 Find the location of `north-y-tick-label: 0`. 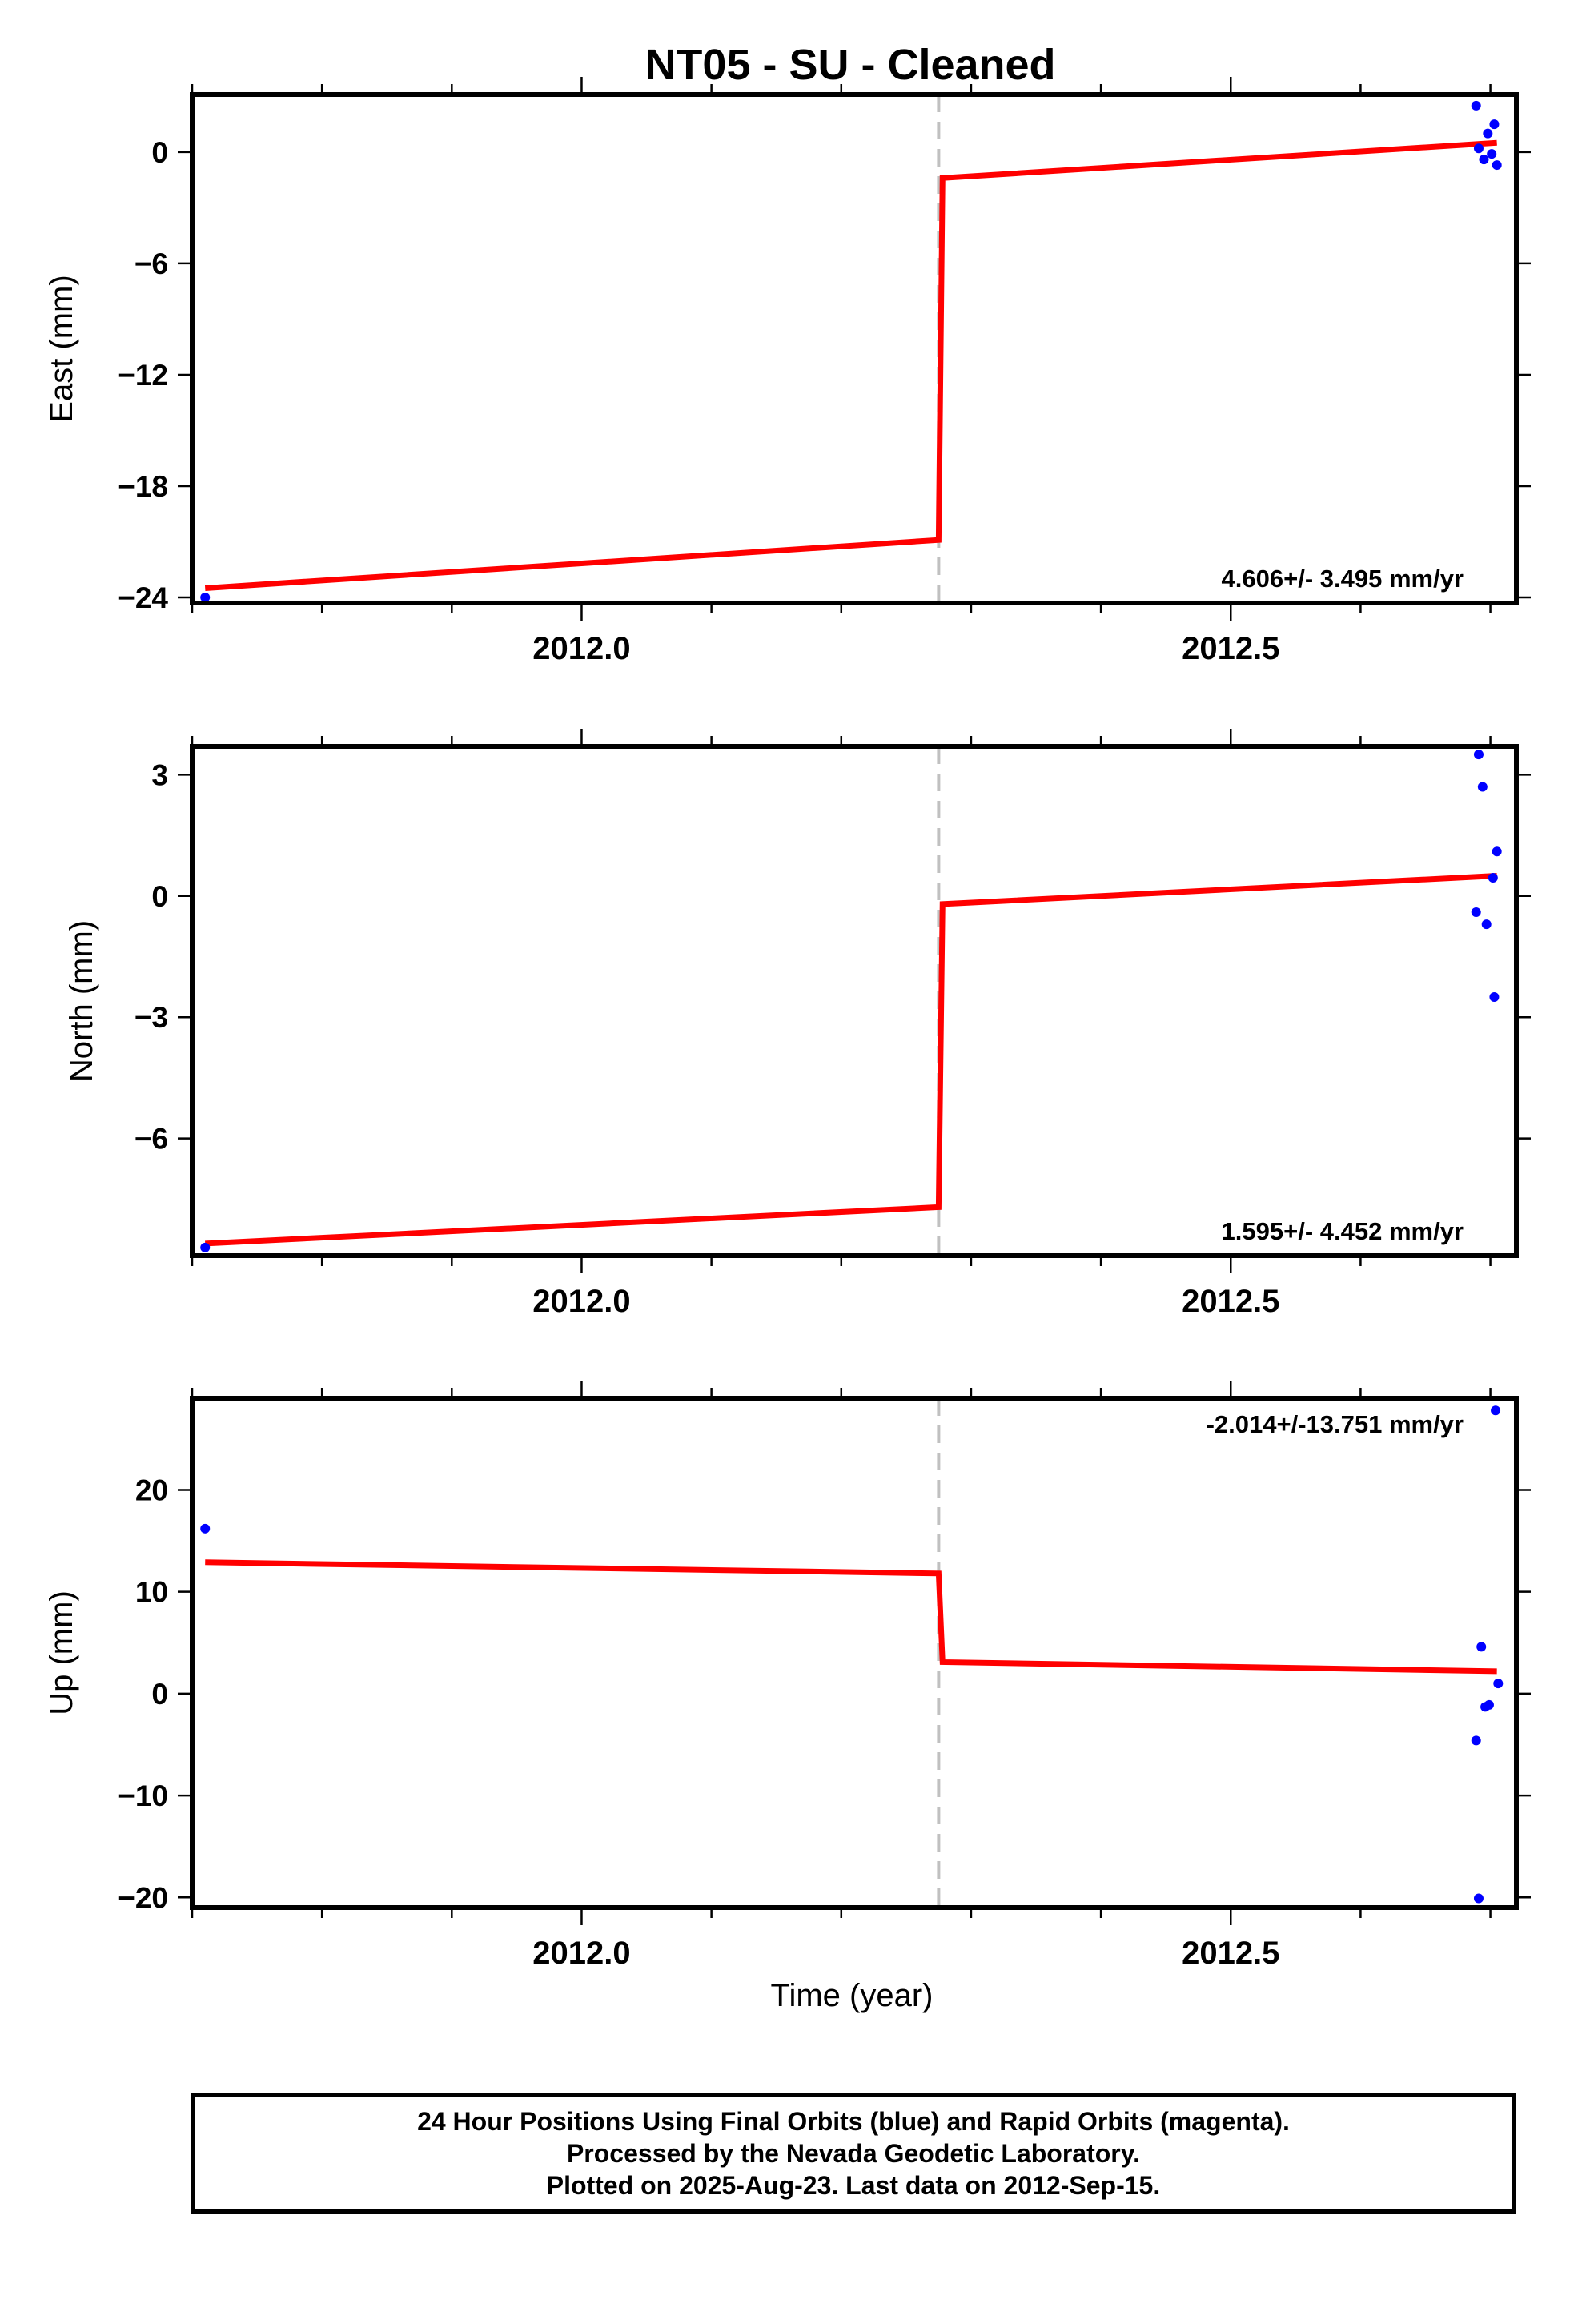

north-y-tick-label: 0 is located at coordinates (159, 896).